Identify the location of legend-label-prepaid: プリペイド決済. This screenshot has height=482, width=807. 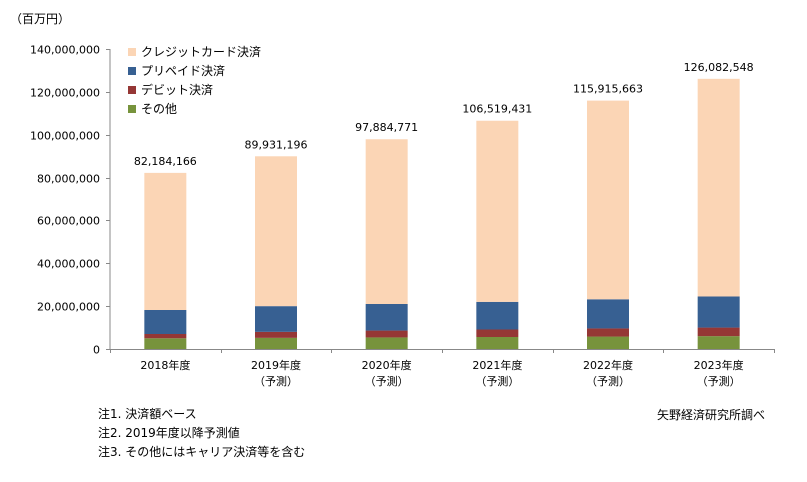
(183, 71).